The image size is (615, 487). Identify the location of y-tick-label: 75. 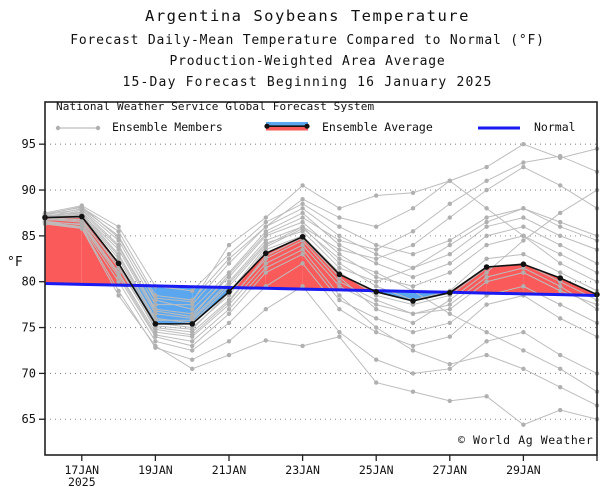
(29, 328).